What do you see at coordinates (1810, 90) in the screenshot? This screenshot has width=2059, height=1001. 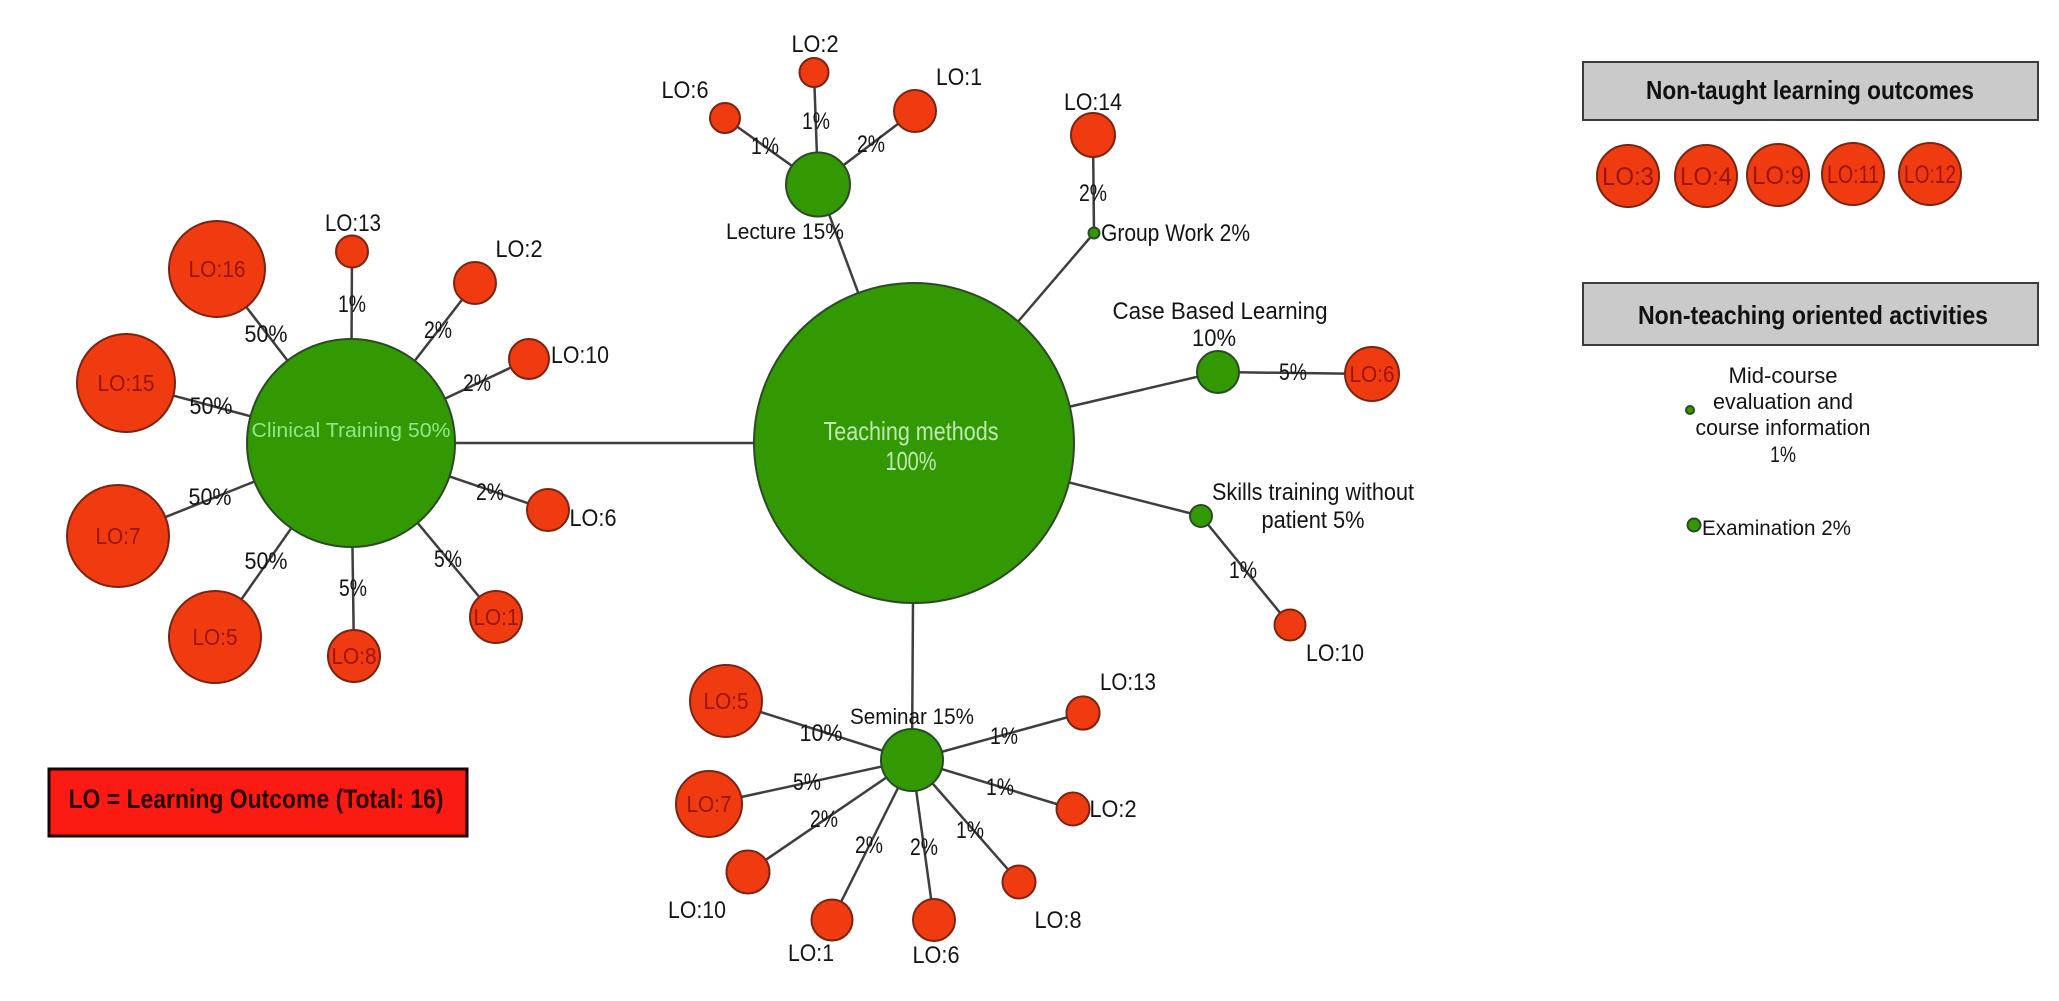 I see `svg-text: Non-taught learning outcomes` at bounding box center [1810, 90].